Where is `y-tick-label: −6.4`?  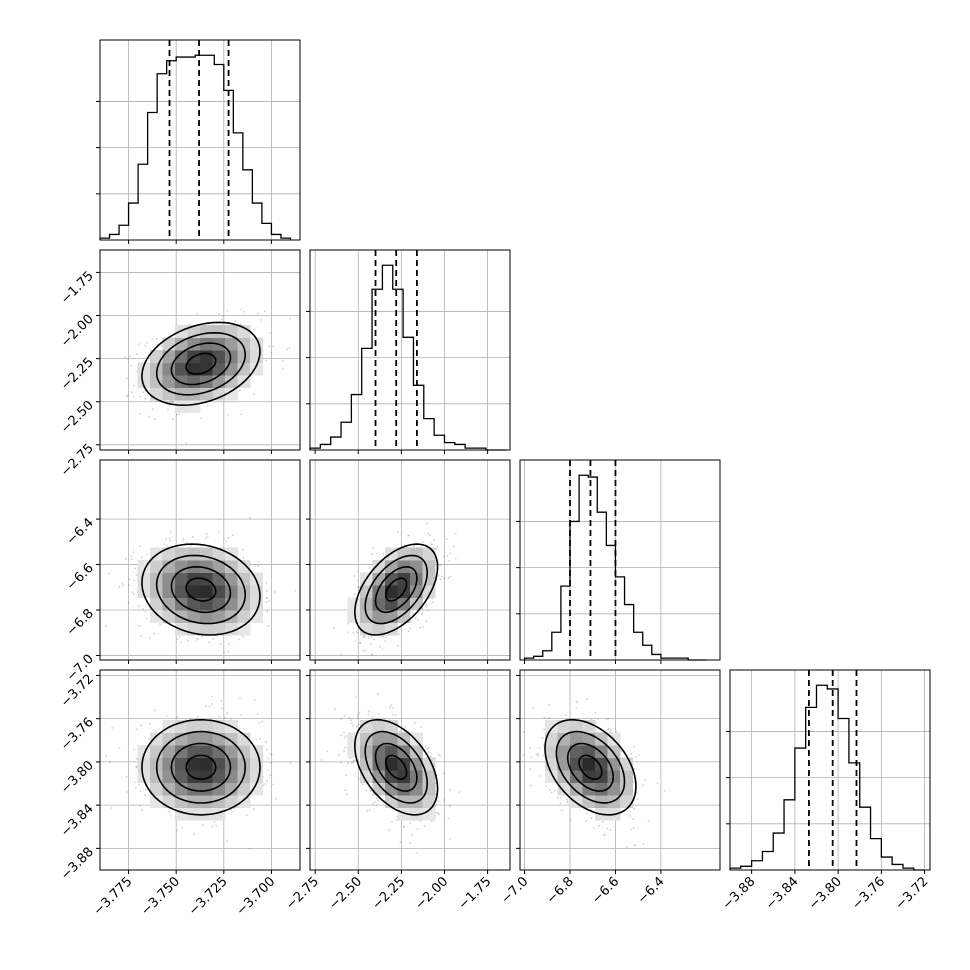
y-tick-label: −6.4 is located at coordinates (80, 531).